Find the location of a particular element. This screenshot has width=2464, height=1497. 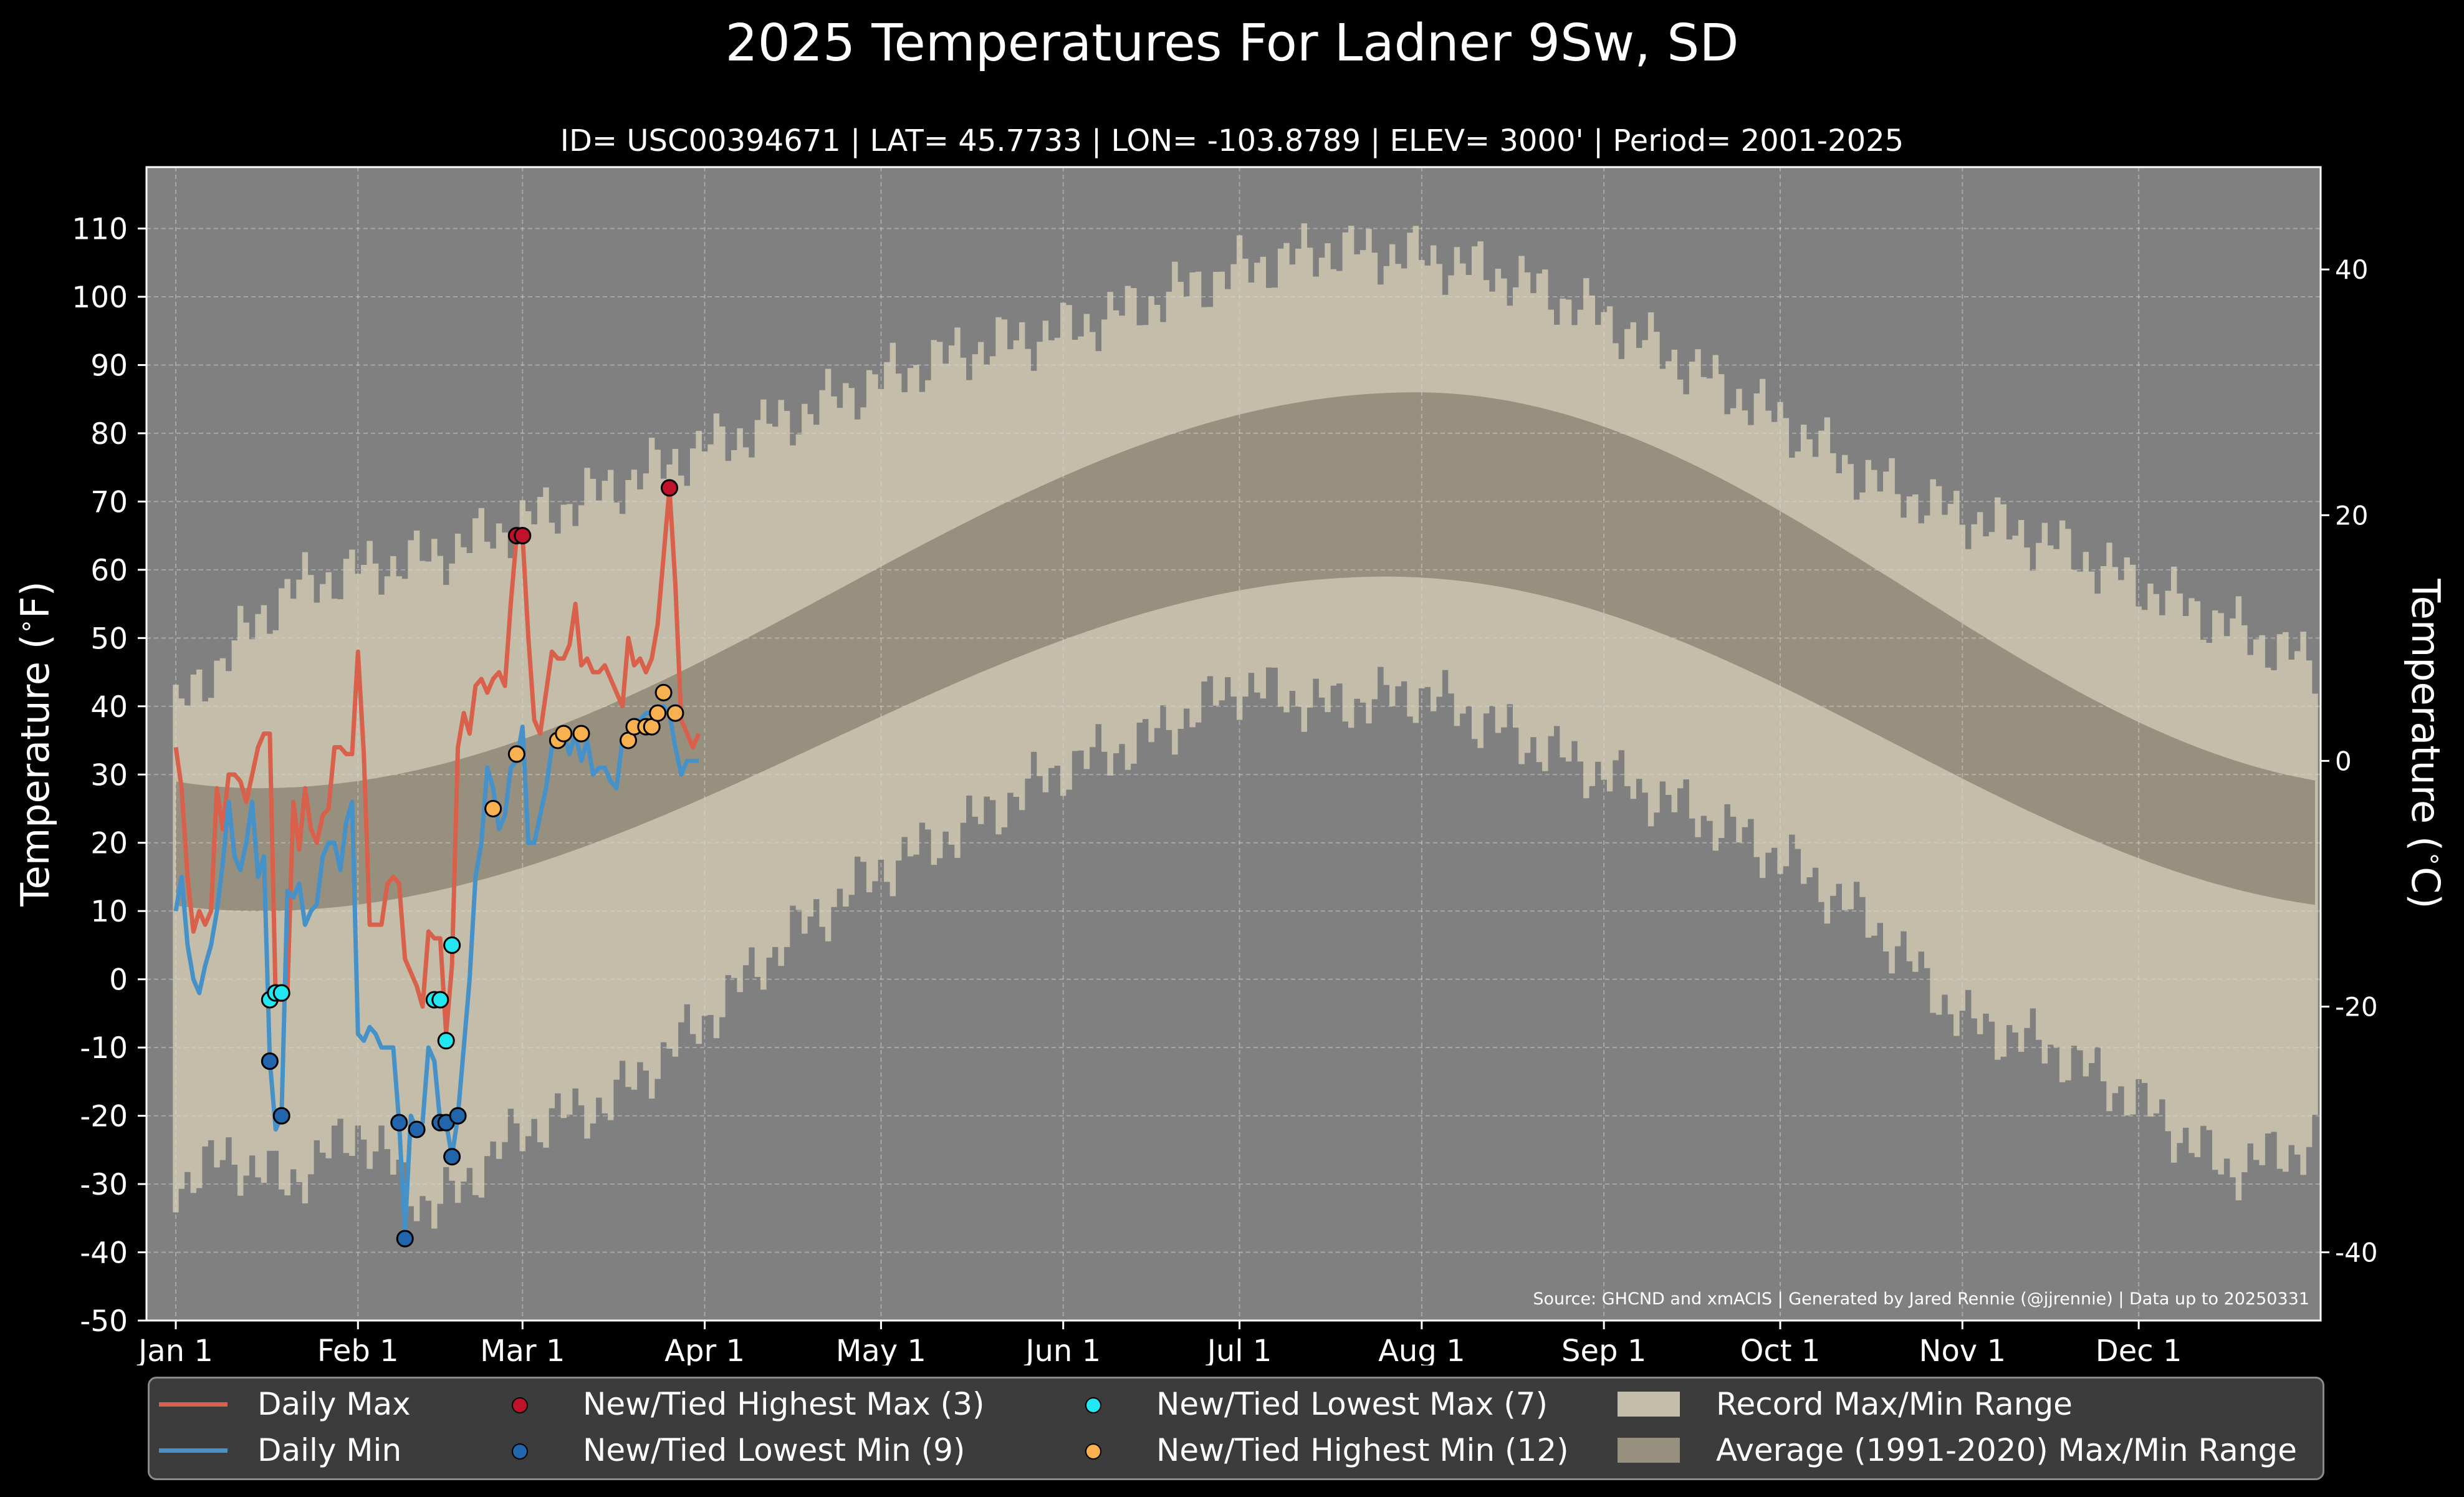

legend-item: New/Tied Highest Max (3) is located at coordinates (735, 1404).